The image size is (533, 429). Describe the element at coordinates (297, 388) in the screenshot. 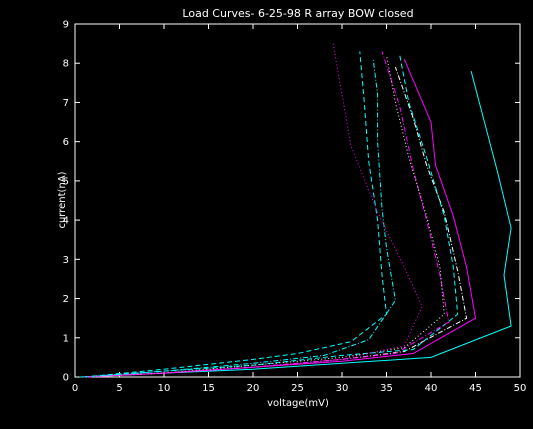

I see `x-tick-label: 25` at that location.